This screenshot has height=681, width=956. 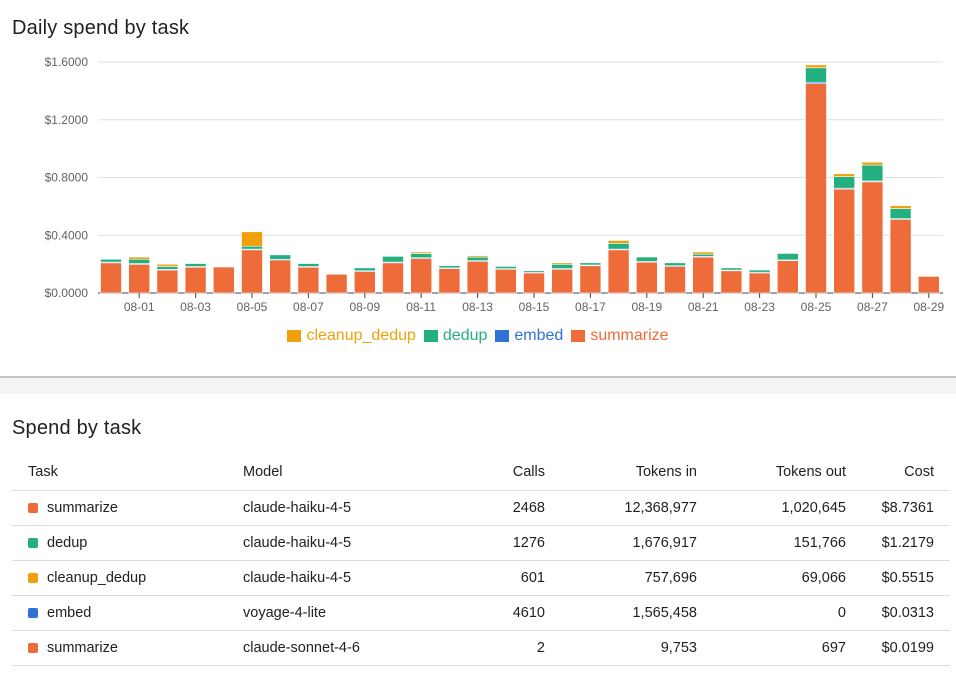 I want to click on cost-cell: $0.5515, so click(x=906, y=578).